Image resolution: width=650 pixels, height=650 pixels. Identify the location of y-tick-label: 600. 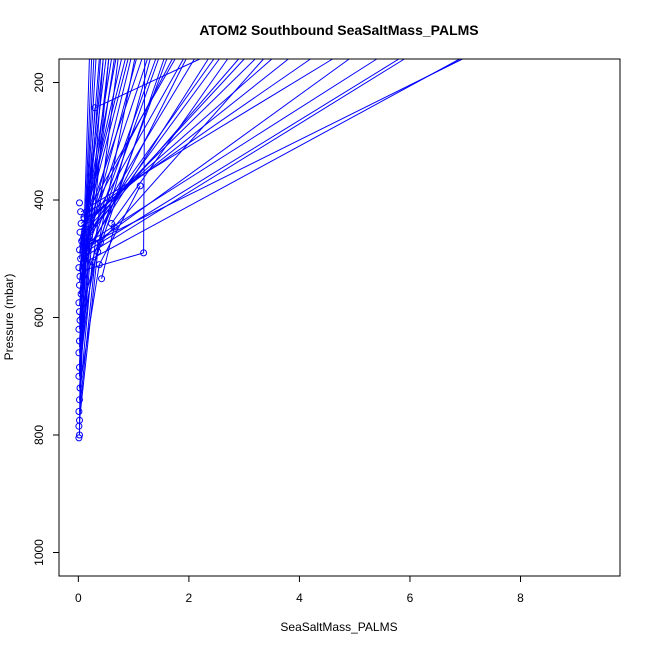
(39, 317).